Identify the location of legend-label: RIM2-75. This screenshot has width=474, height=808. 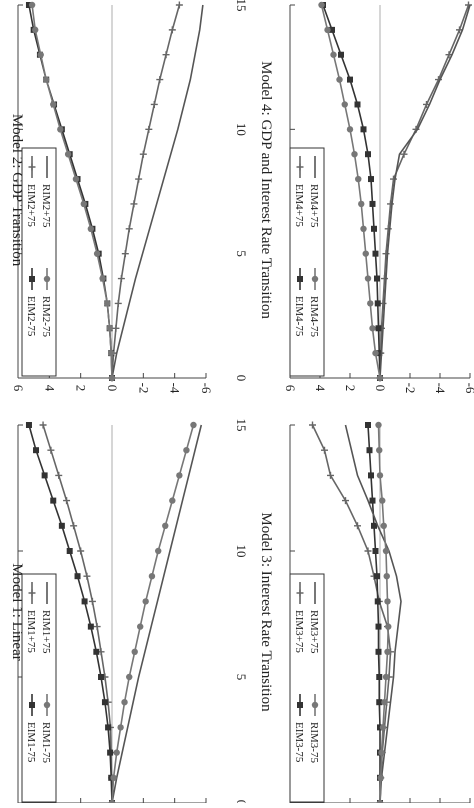
(46, 316).